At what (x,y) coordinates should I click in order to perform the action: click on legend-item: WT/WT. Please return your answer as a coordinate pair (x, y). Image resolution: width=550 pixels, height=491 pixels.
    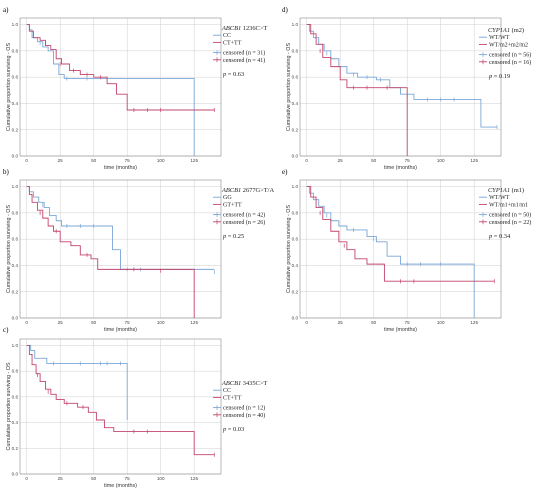
    Looking at the image, I should click on (499, 38).